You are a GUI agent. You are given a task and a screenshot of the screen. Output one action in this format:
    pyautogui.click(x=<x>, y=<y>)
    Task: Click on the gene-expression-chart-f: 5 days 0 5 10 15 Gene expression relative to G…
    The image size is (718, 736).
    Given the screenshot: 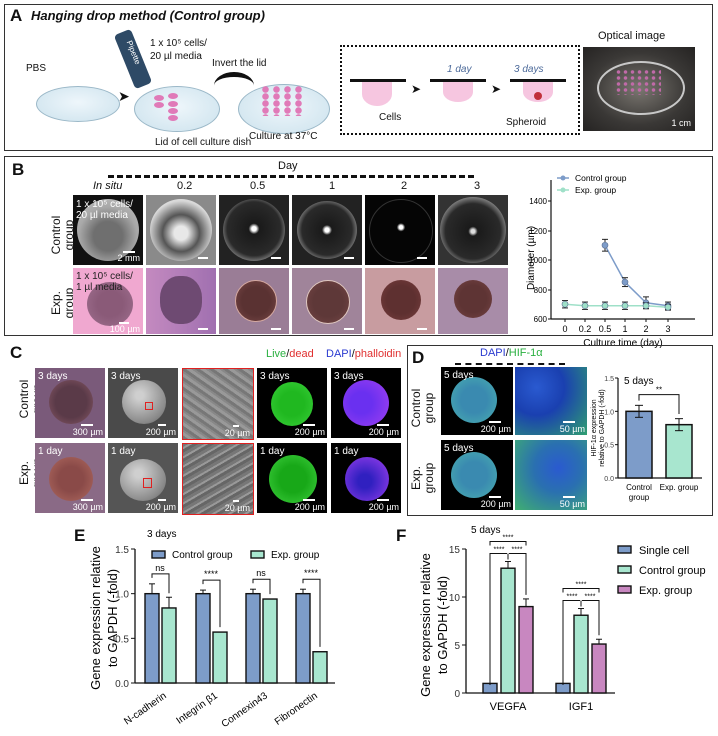 What is the action you would take?
    pyautogui.click(x=562, y=619)
    